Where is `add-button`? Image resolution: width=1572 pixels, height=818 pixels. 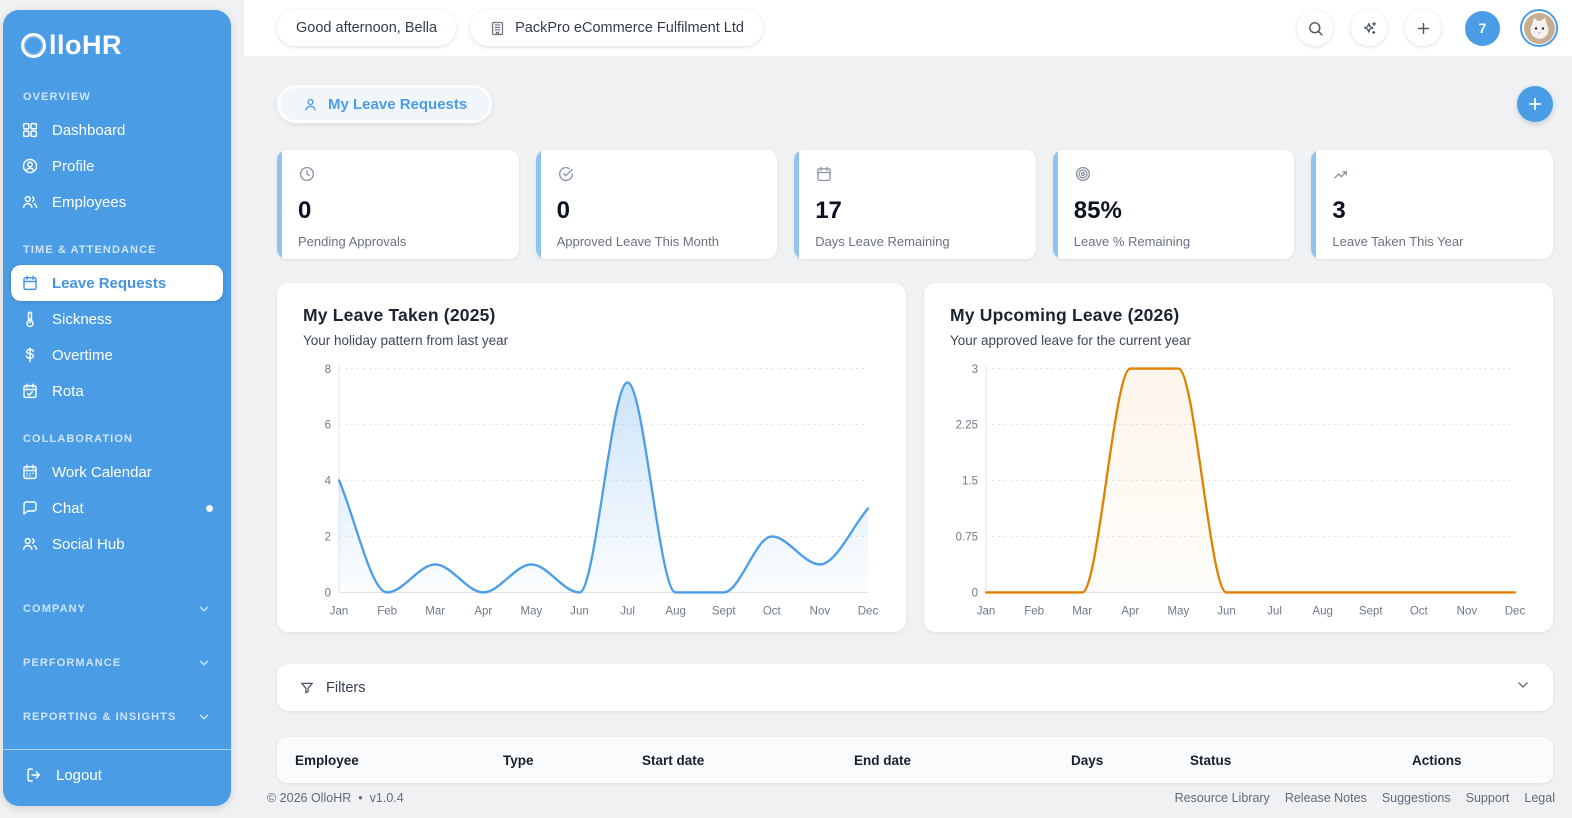
add-button is located at coordinates (1423, 28).